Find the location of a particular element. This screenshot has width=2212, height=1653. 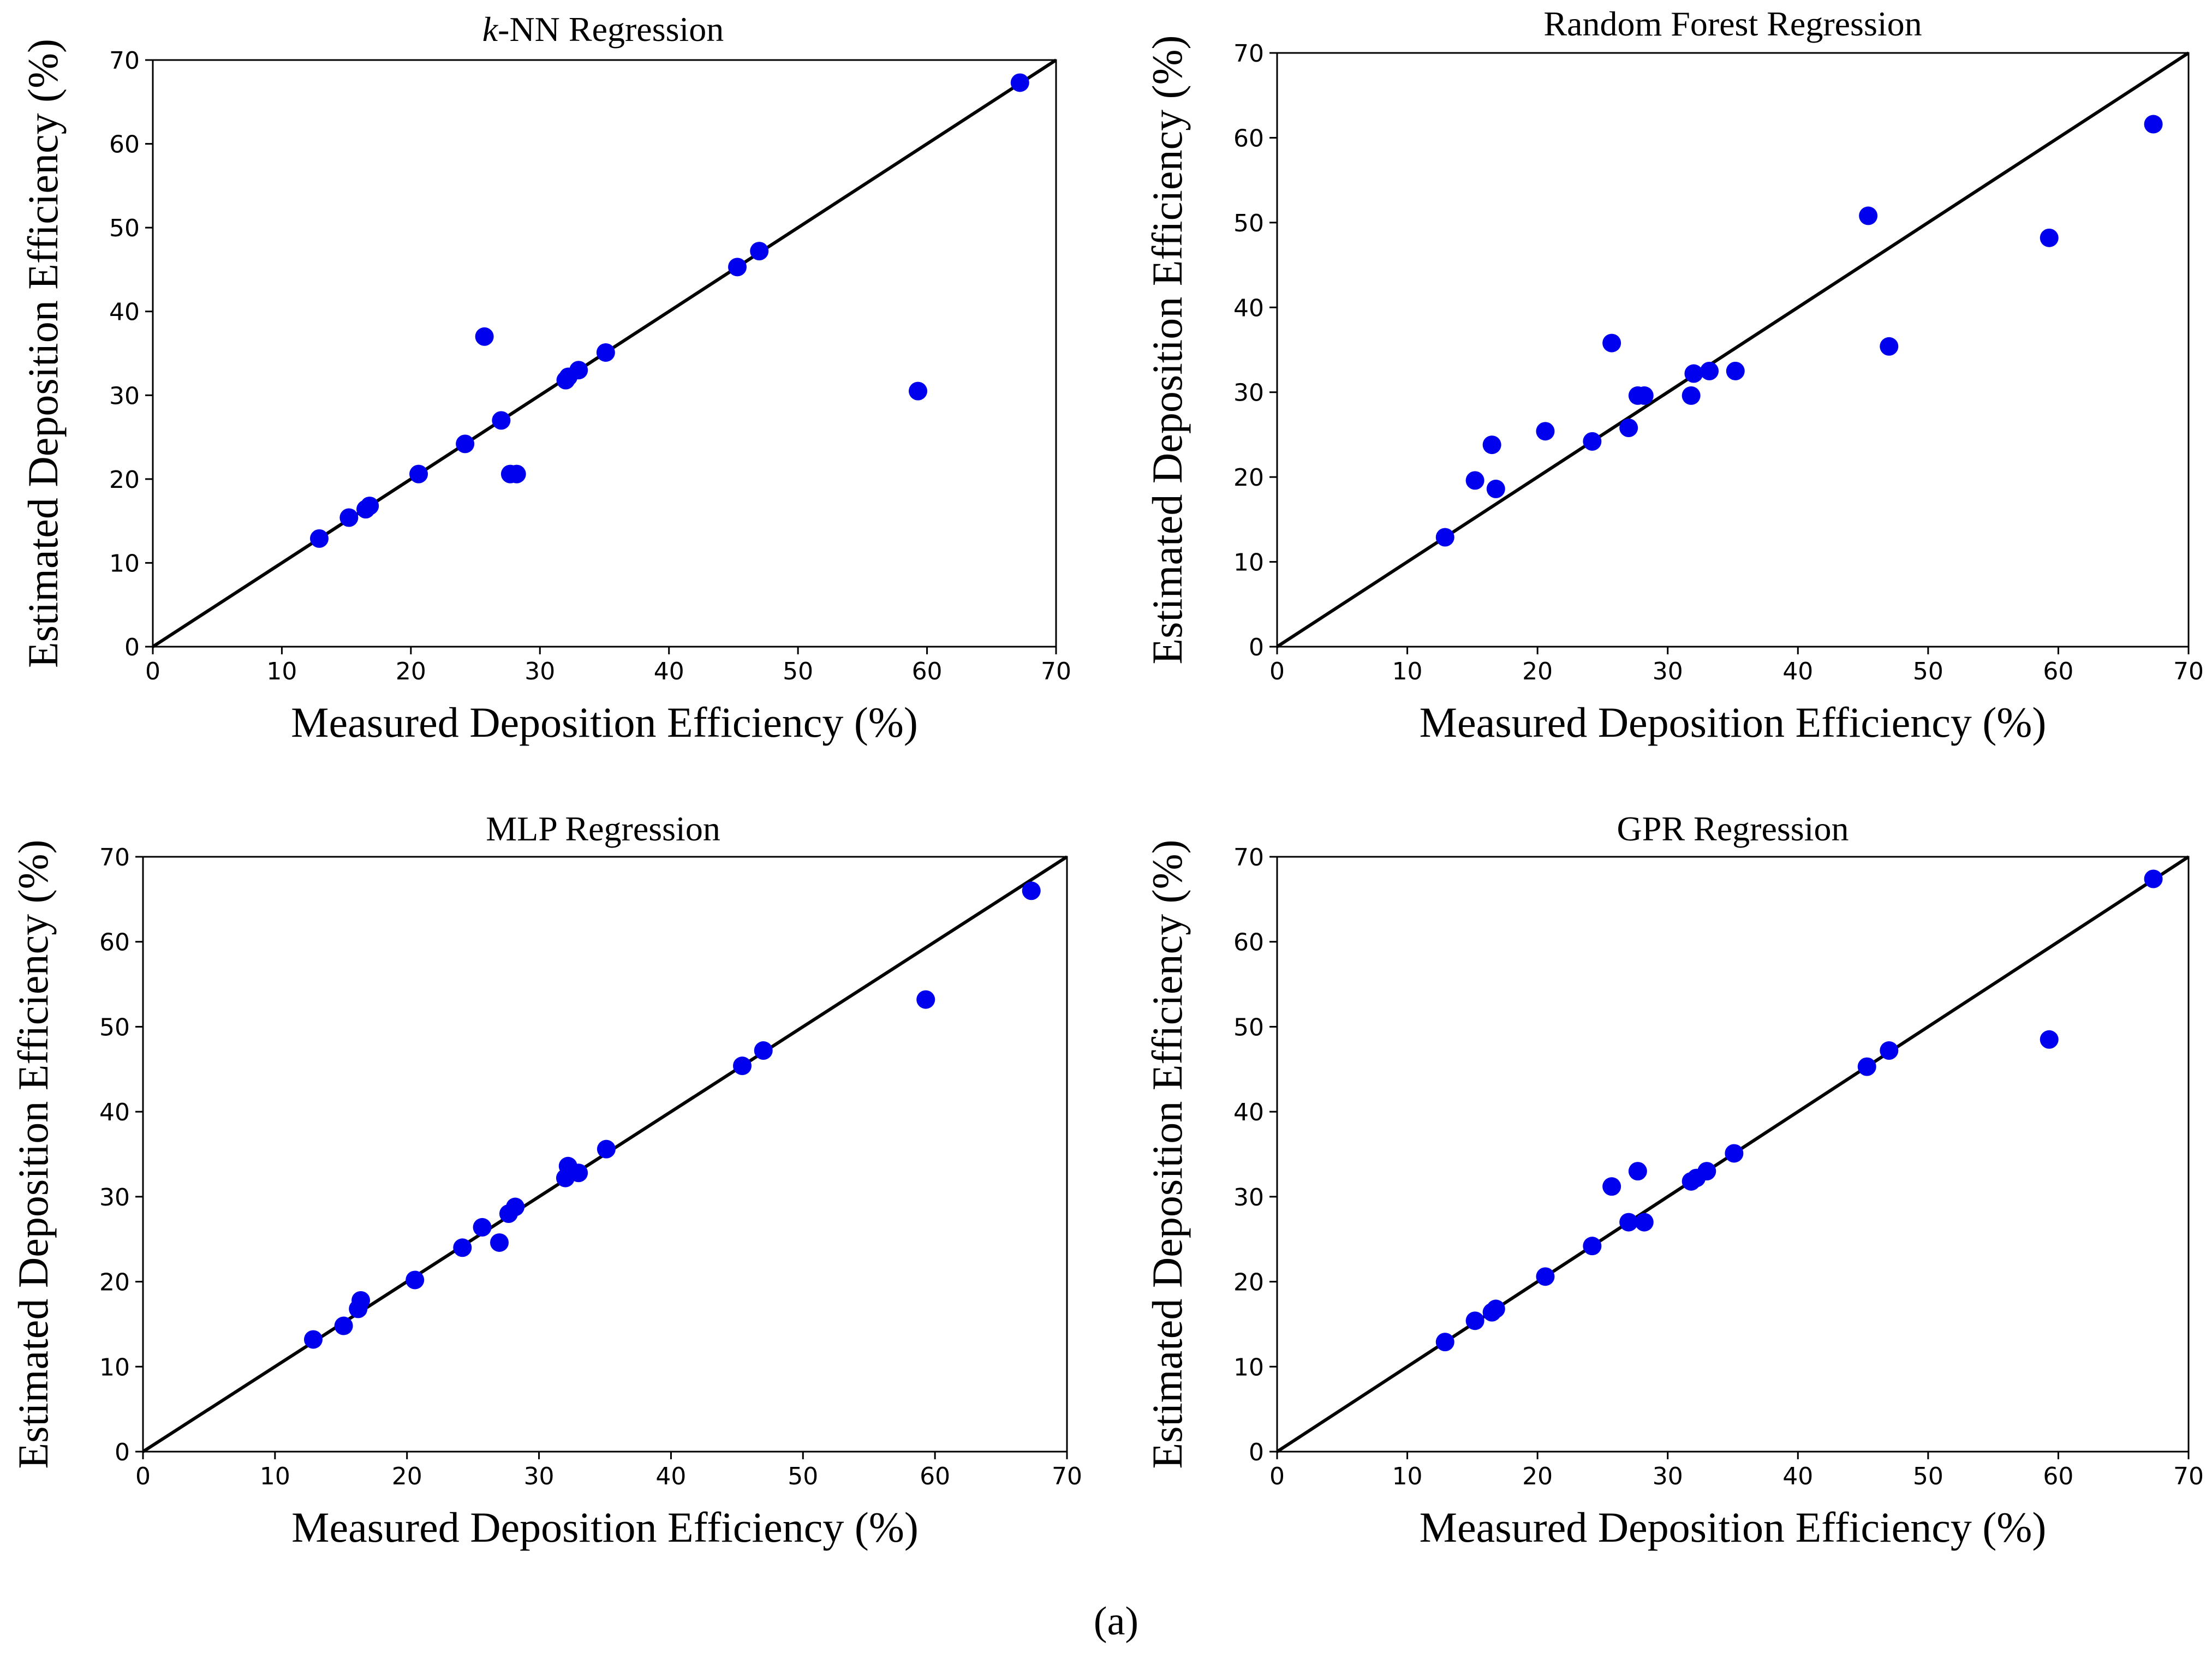

y-tick-label: 10 is located at coordinates (1248, 563).